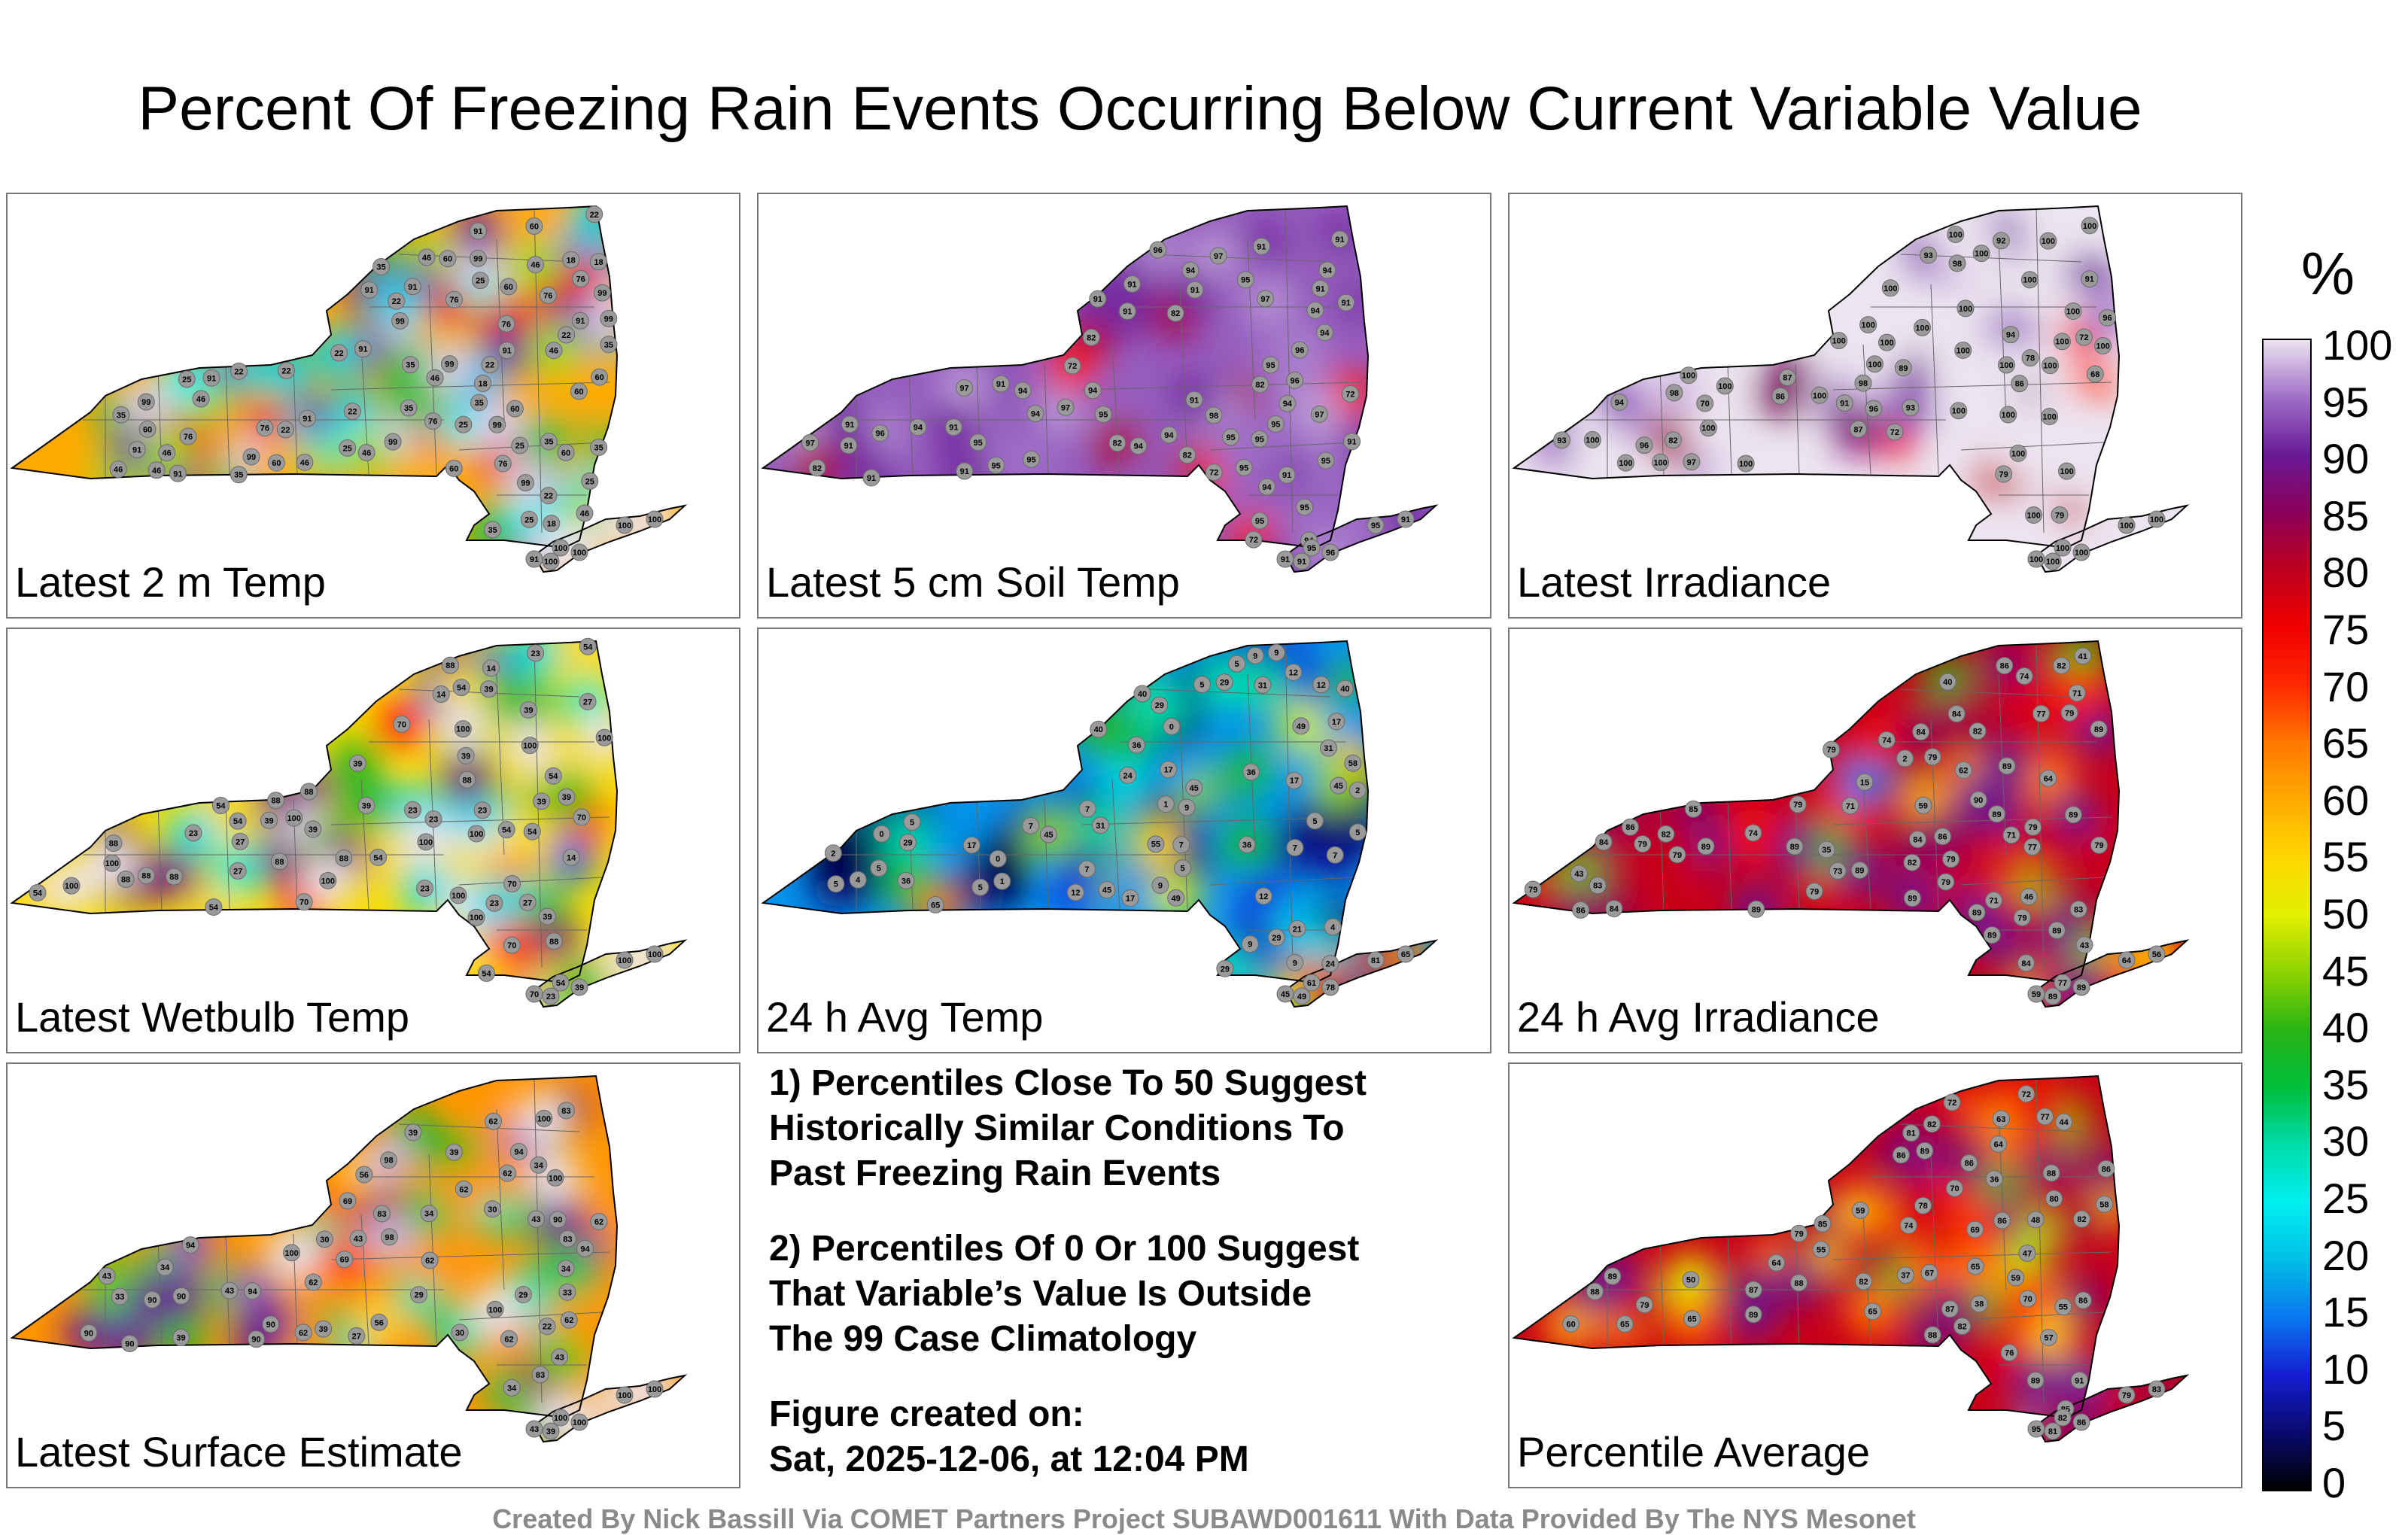 This screenshot has width=2408, height=1535. I want to click on station-value: 0, so click(998, 859).